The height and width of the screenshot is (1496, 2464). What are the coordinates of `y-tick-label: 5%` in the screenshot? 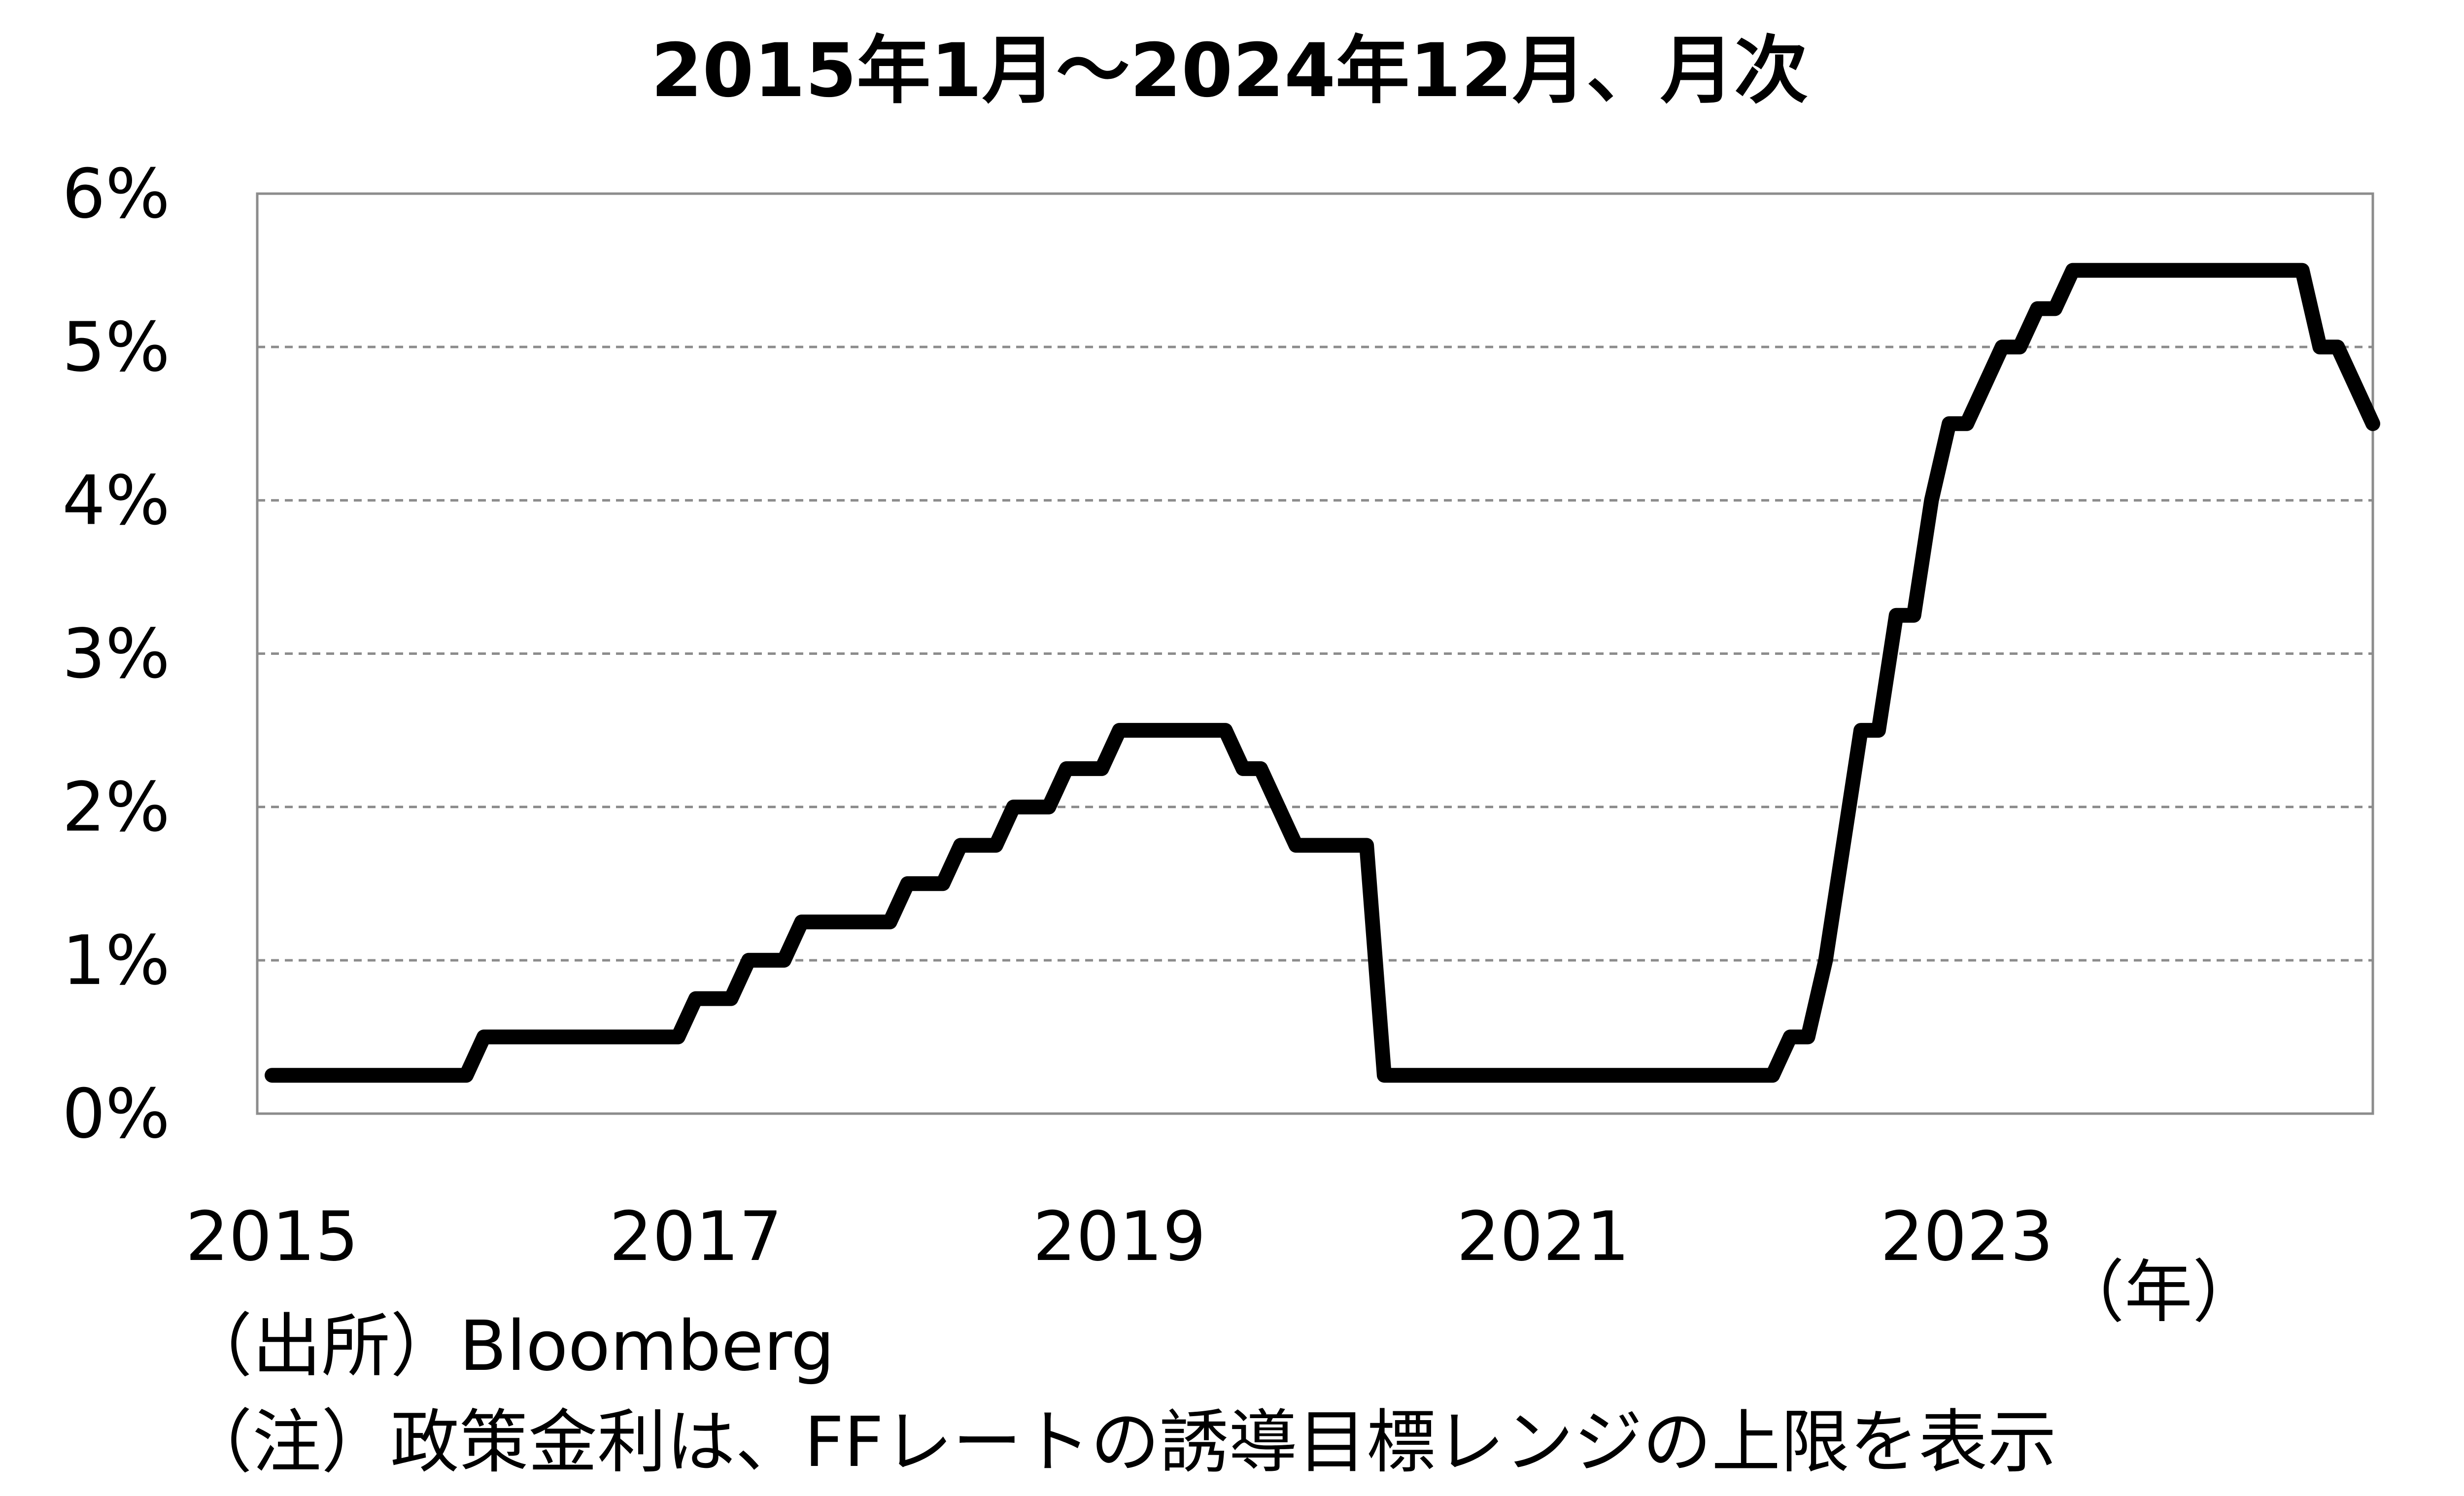 It's located at (116, 347).